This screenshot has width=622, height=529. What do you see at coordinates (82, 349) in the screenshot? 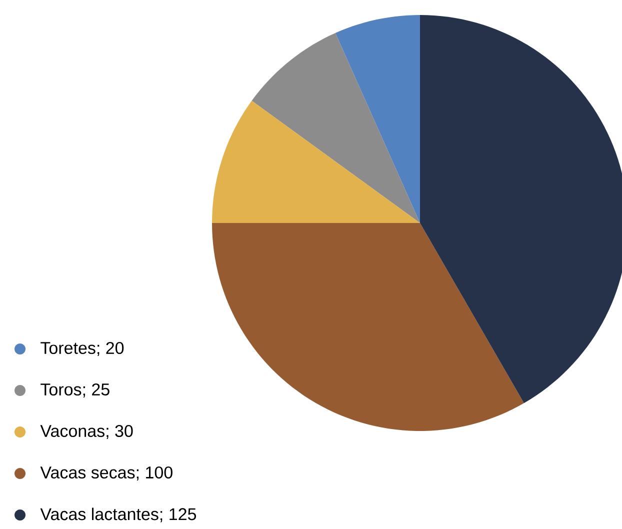
I see `legend-label: Toretes; 20` at bounding box center [82, 349].